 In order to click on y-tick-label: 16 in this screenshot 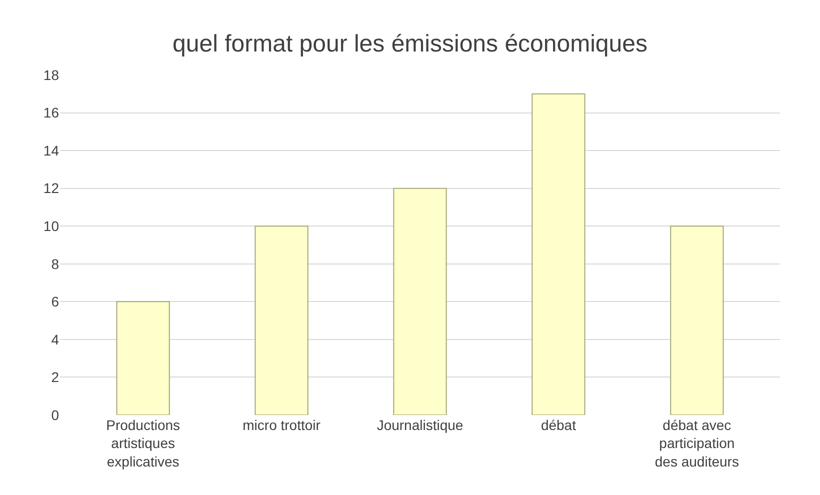, I will do `click(51, 112)`.